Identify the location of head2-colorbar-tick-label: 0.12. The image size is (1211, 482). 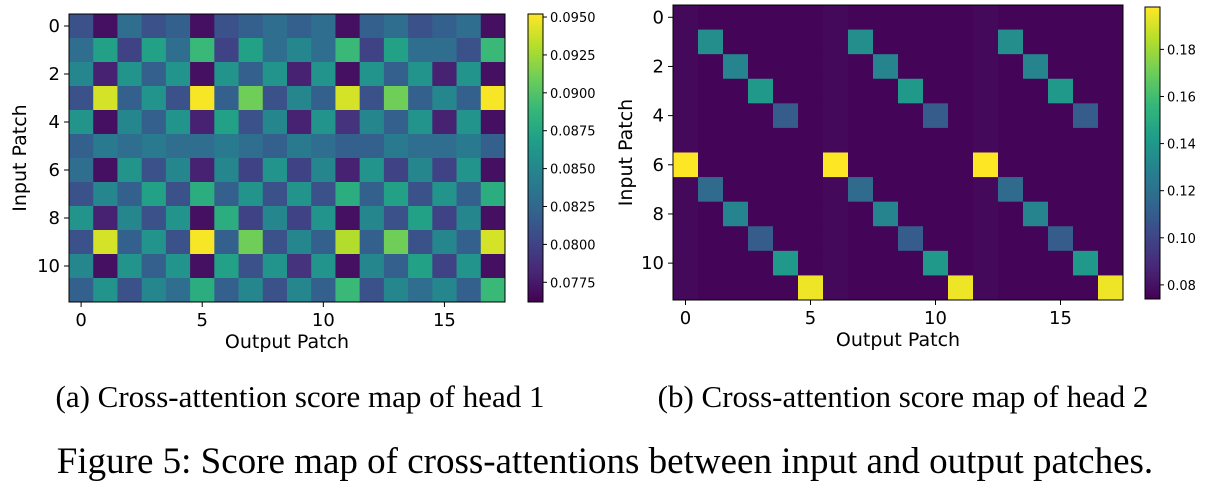
(1181, 192).